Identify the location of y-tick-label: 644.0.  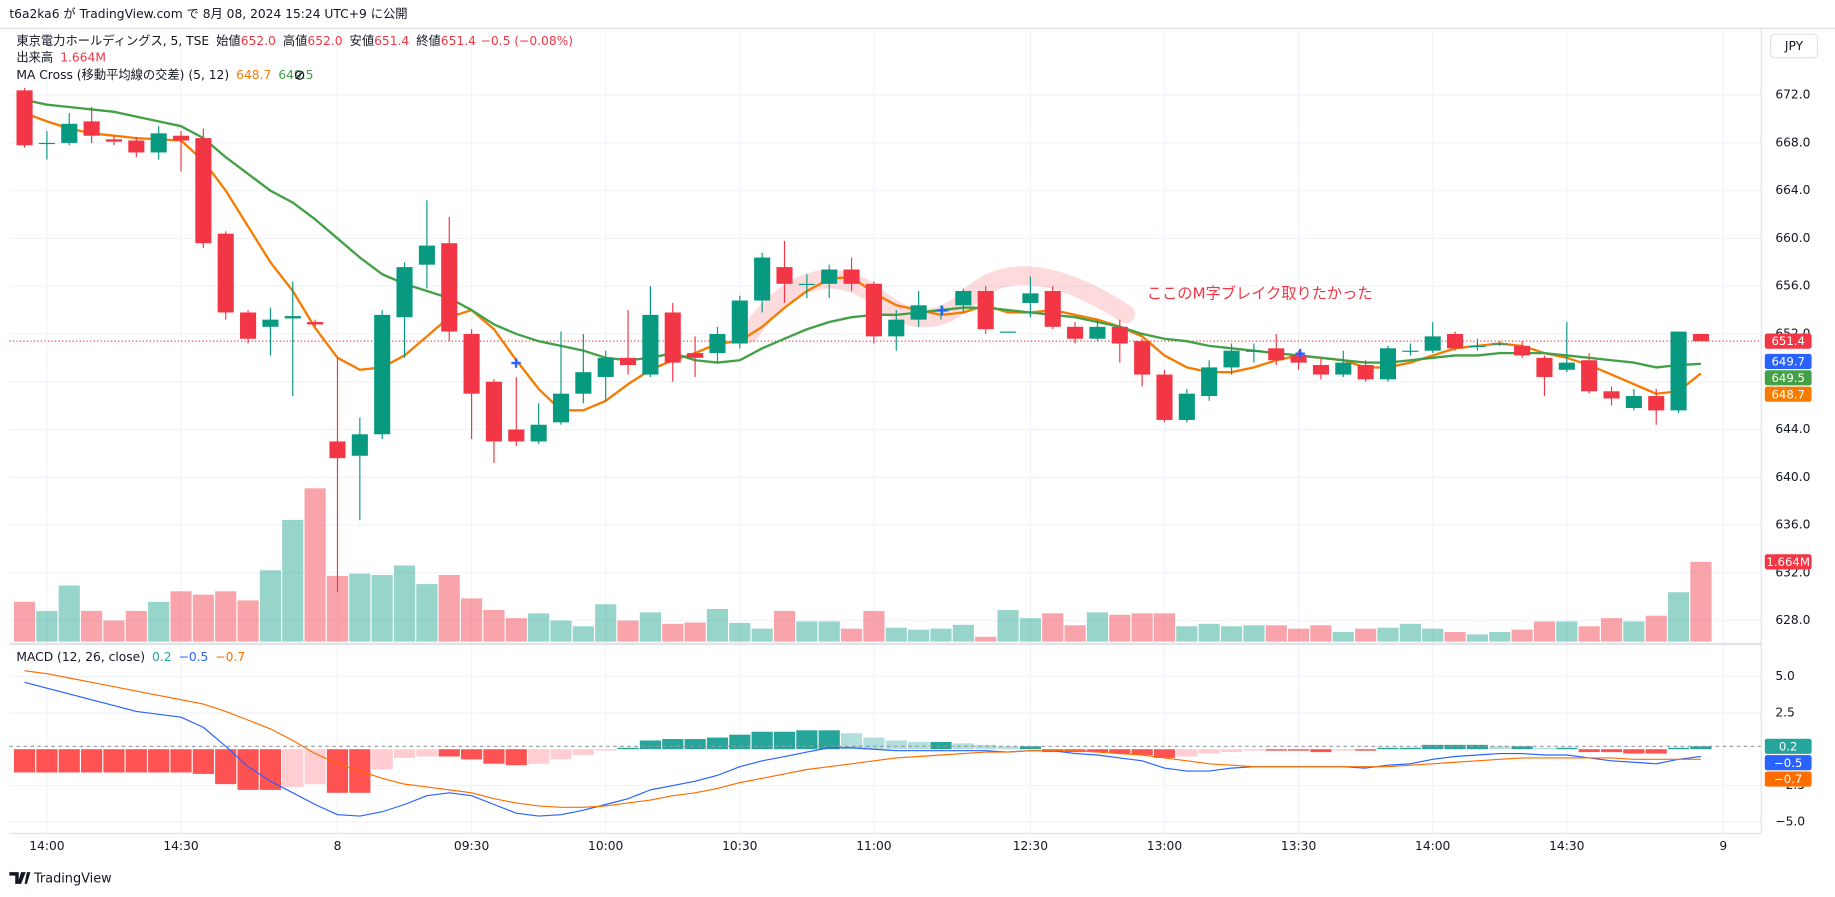
(1792, 429).